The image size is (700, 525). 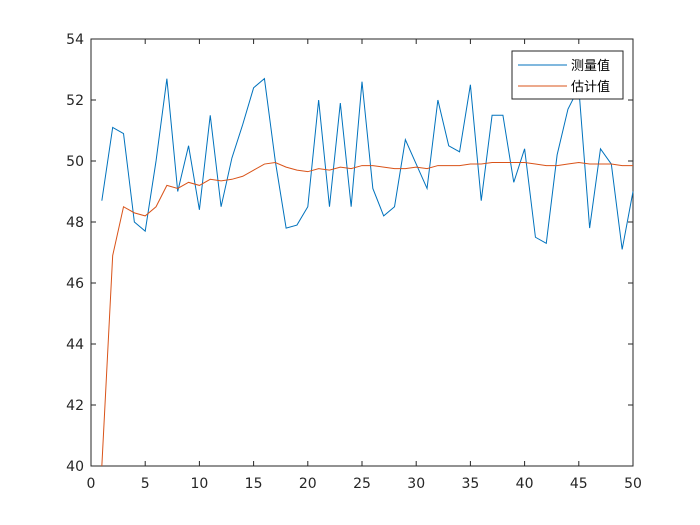 I want to click on y-tick-label: 54, so click(x=75, y=40).